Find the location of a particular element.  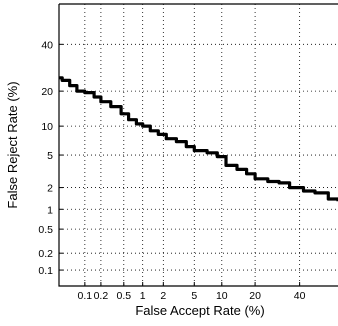

x-tick-label: 1 is located at coordinates (143, 296).